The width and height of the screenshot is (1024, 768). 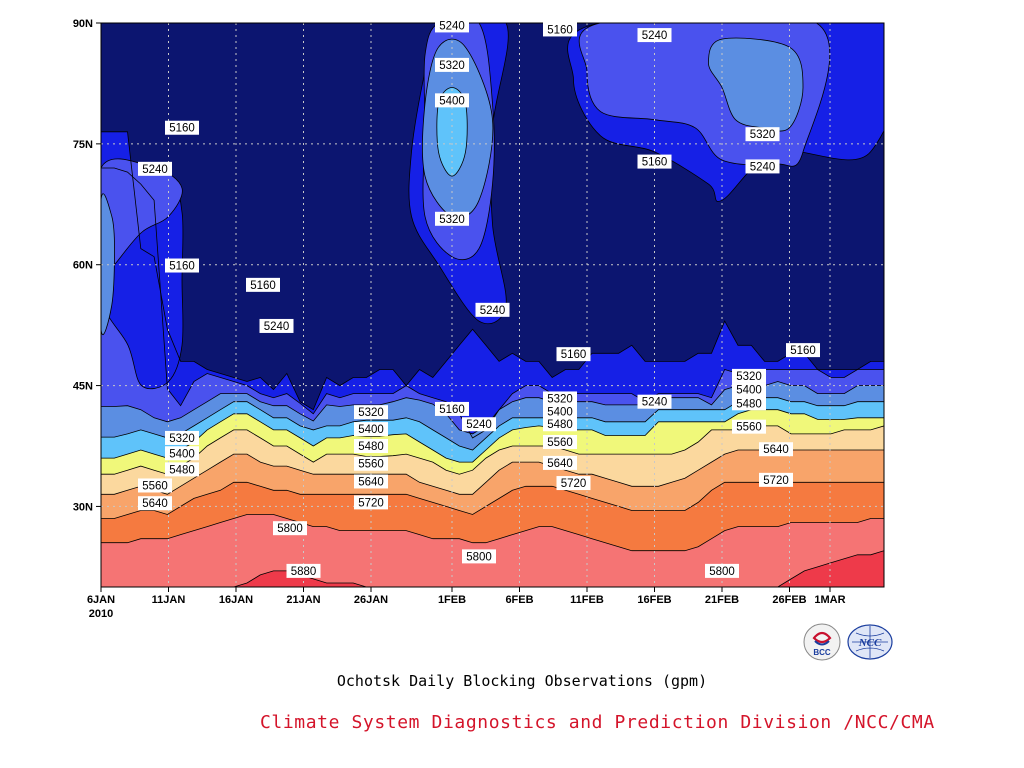 I want to click on x-tick-label: 26JAN, so click(x=371, y=600).